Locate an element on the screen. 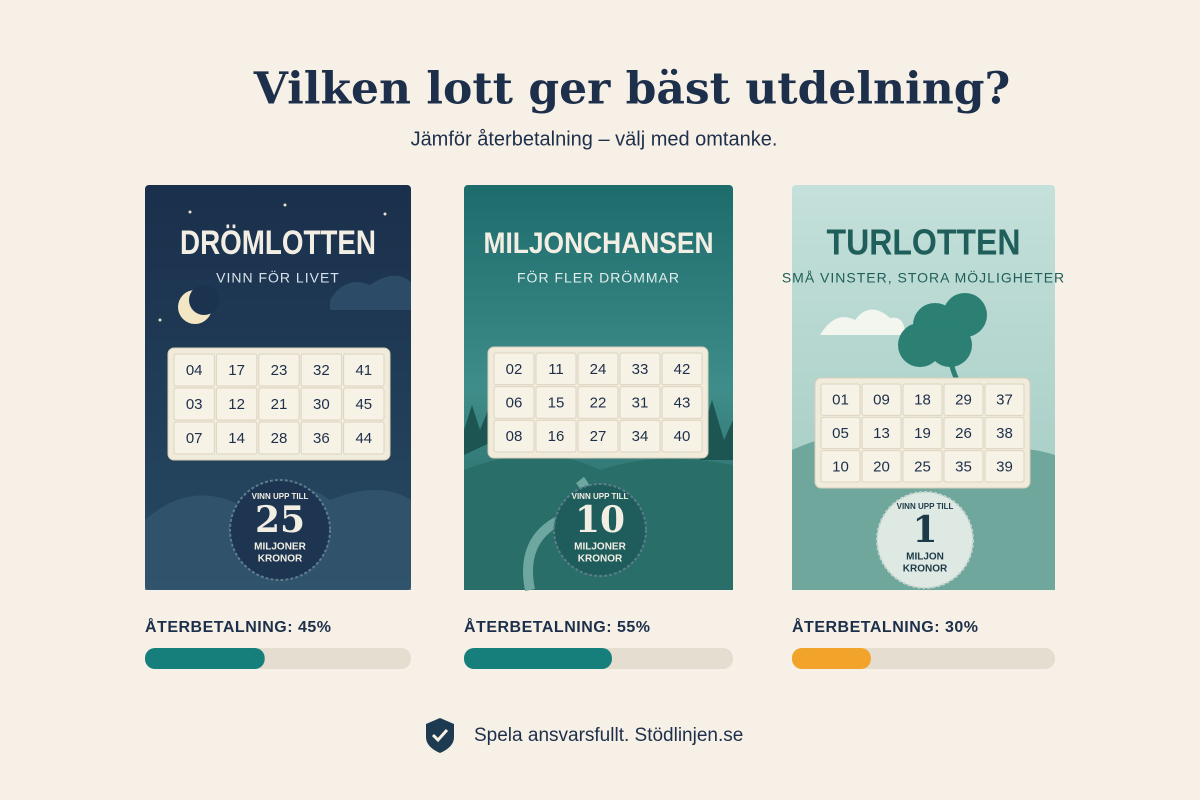 The height and width of the screenshot is (800, 1200). ticket-number: 43 is located at coordinates (682, 402).